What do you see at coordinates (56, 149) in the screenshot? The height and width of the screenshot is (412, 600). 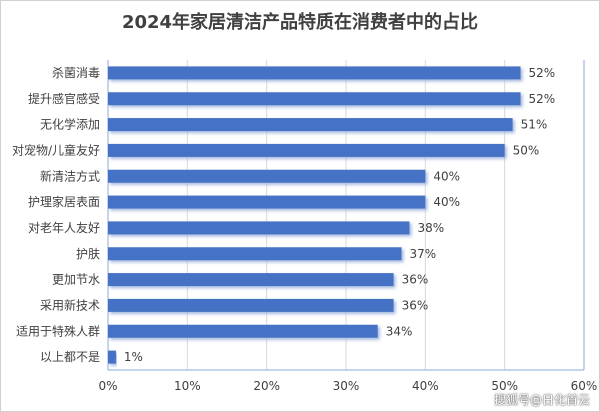 I see `category-label: 对宠物/儿童友好` at bounding box center [56, 149].